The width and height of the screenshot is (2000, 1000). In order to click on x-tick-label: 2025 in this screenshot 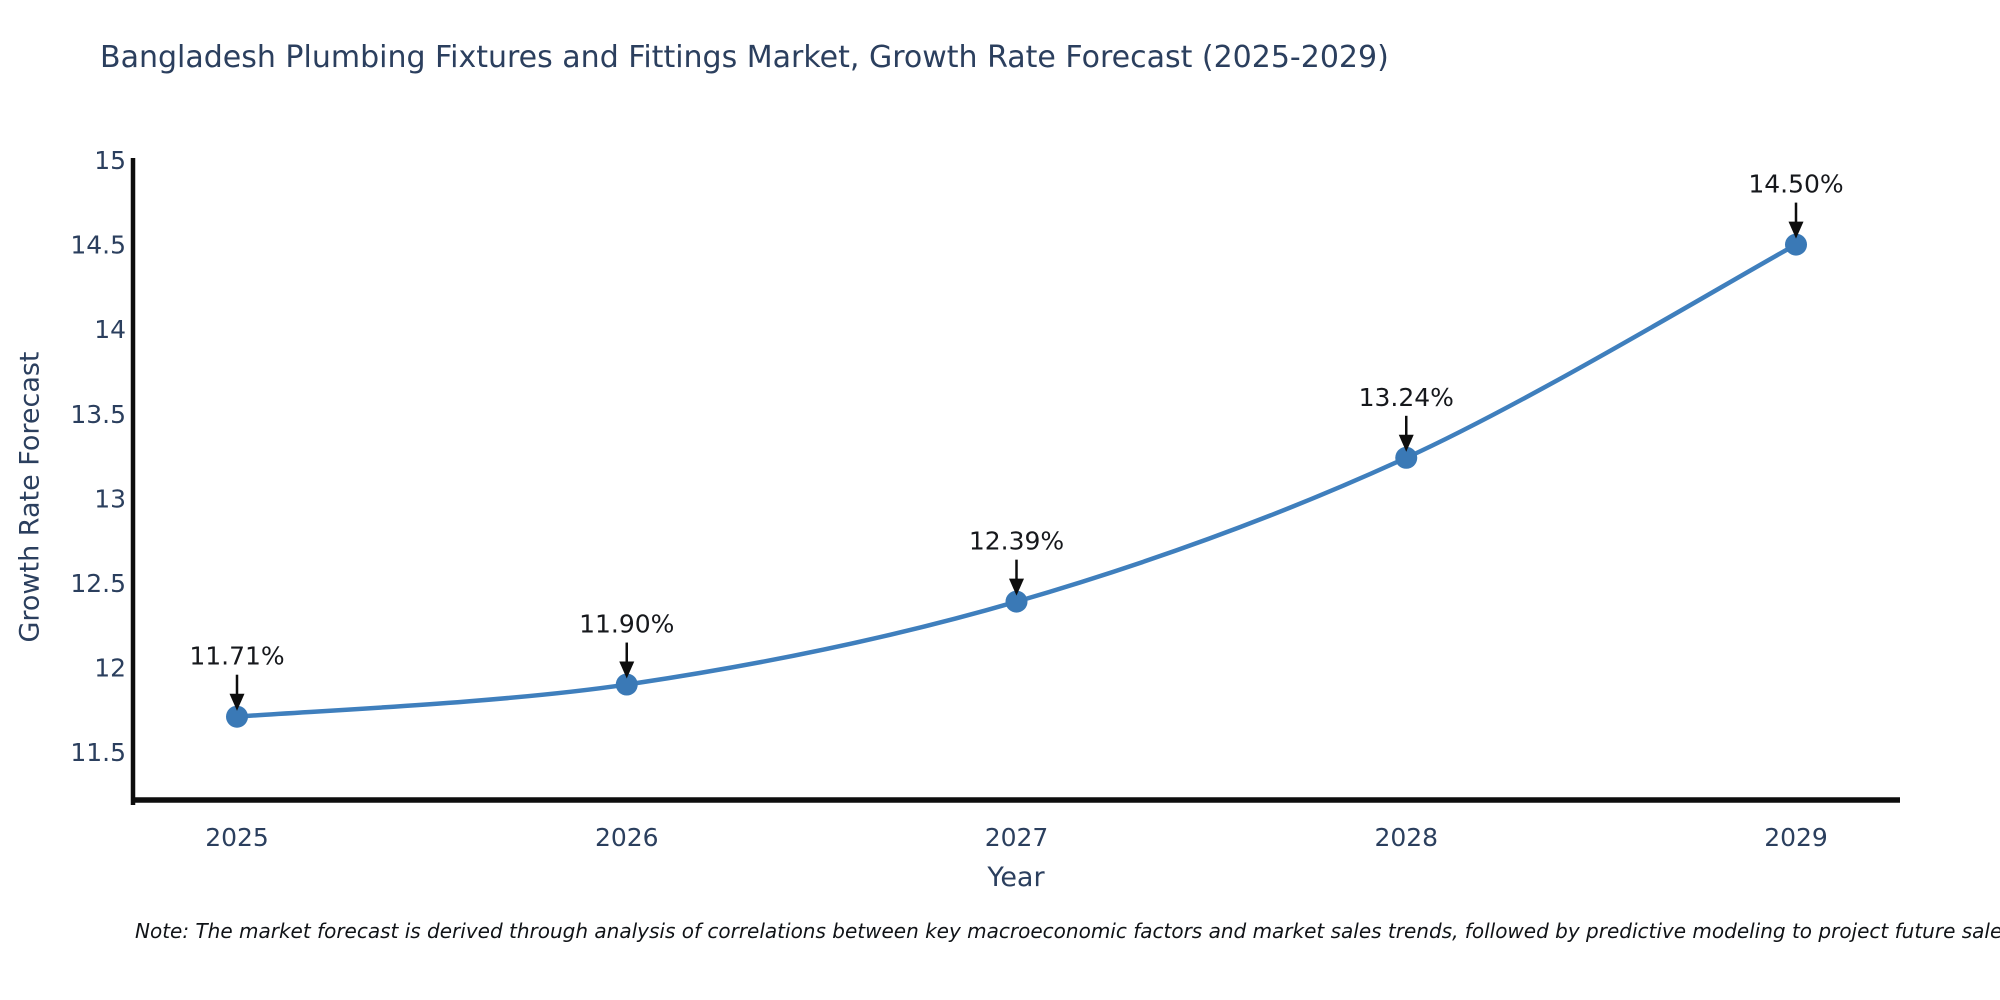, I will do `click(237, 837)`.